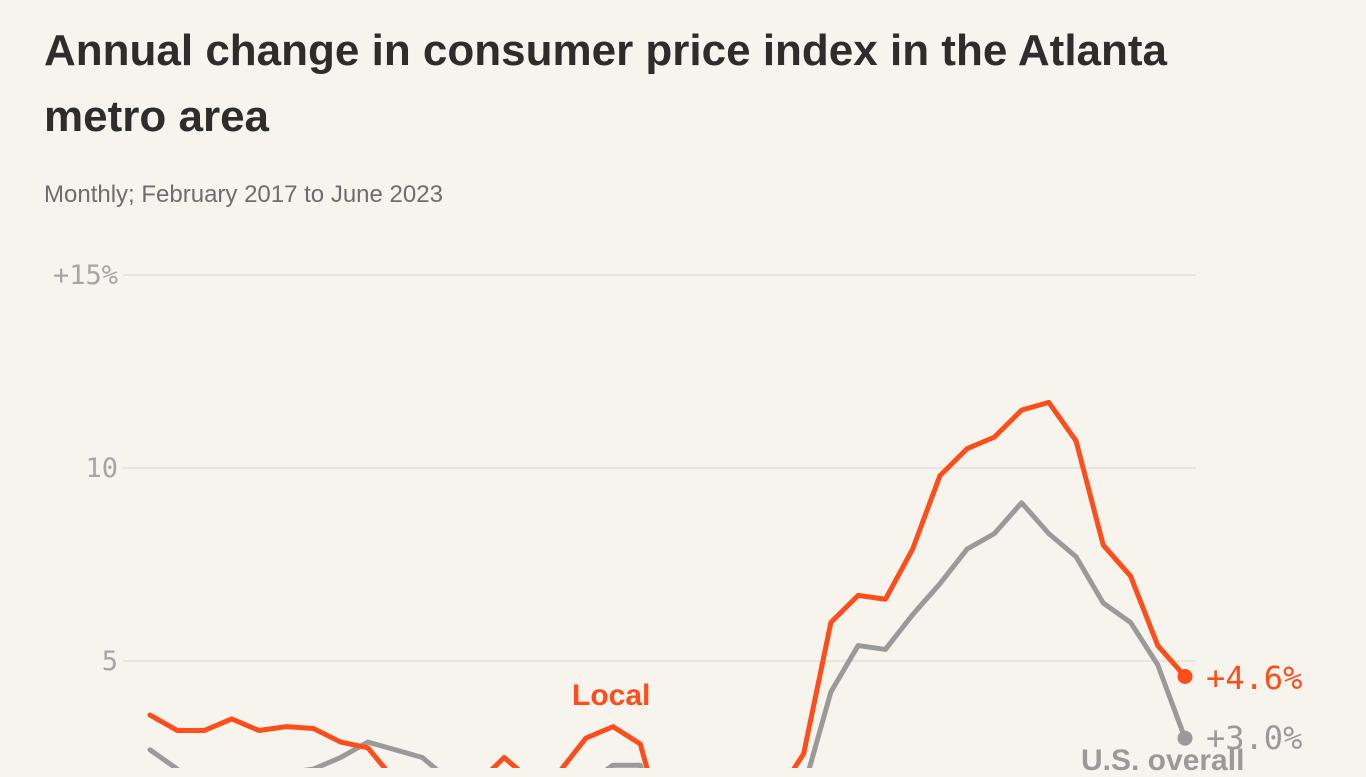  I want to click on chart-subtitle: Monthly; February 2017 to June 2023, so click(243, 194).